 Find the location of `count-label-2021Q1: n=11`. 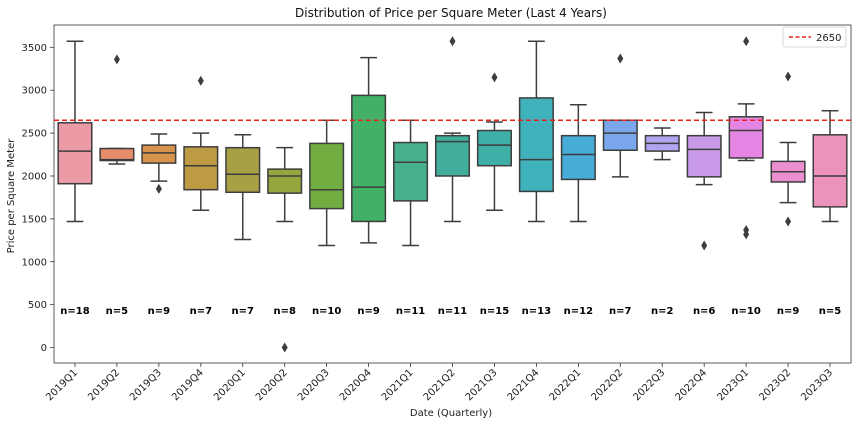

count-label-2021Q1: n=11 is located at coordinates (410, 311).